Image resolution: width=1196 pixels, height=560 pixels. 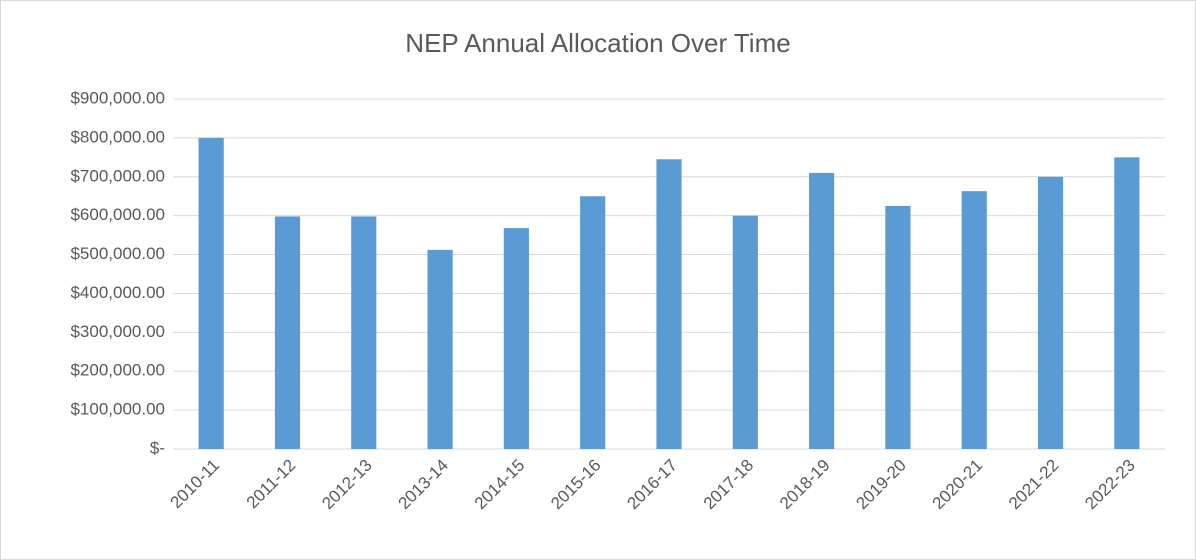 What do you see at coordinates (117, 97) in the screenshot?
I see `y-tick-label: $900,000.00` at bounding box center [117, 97].